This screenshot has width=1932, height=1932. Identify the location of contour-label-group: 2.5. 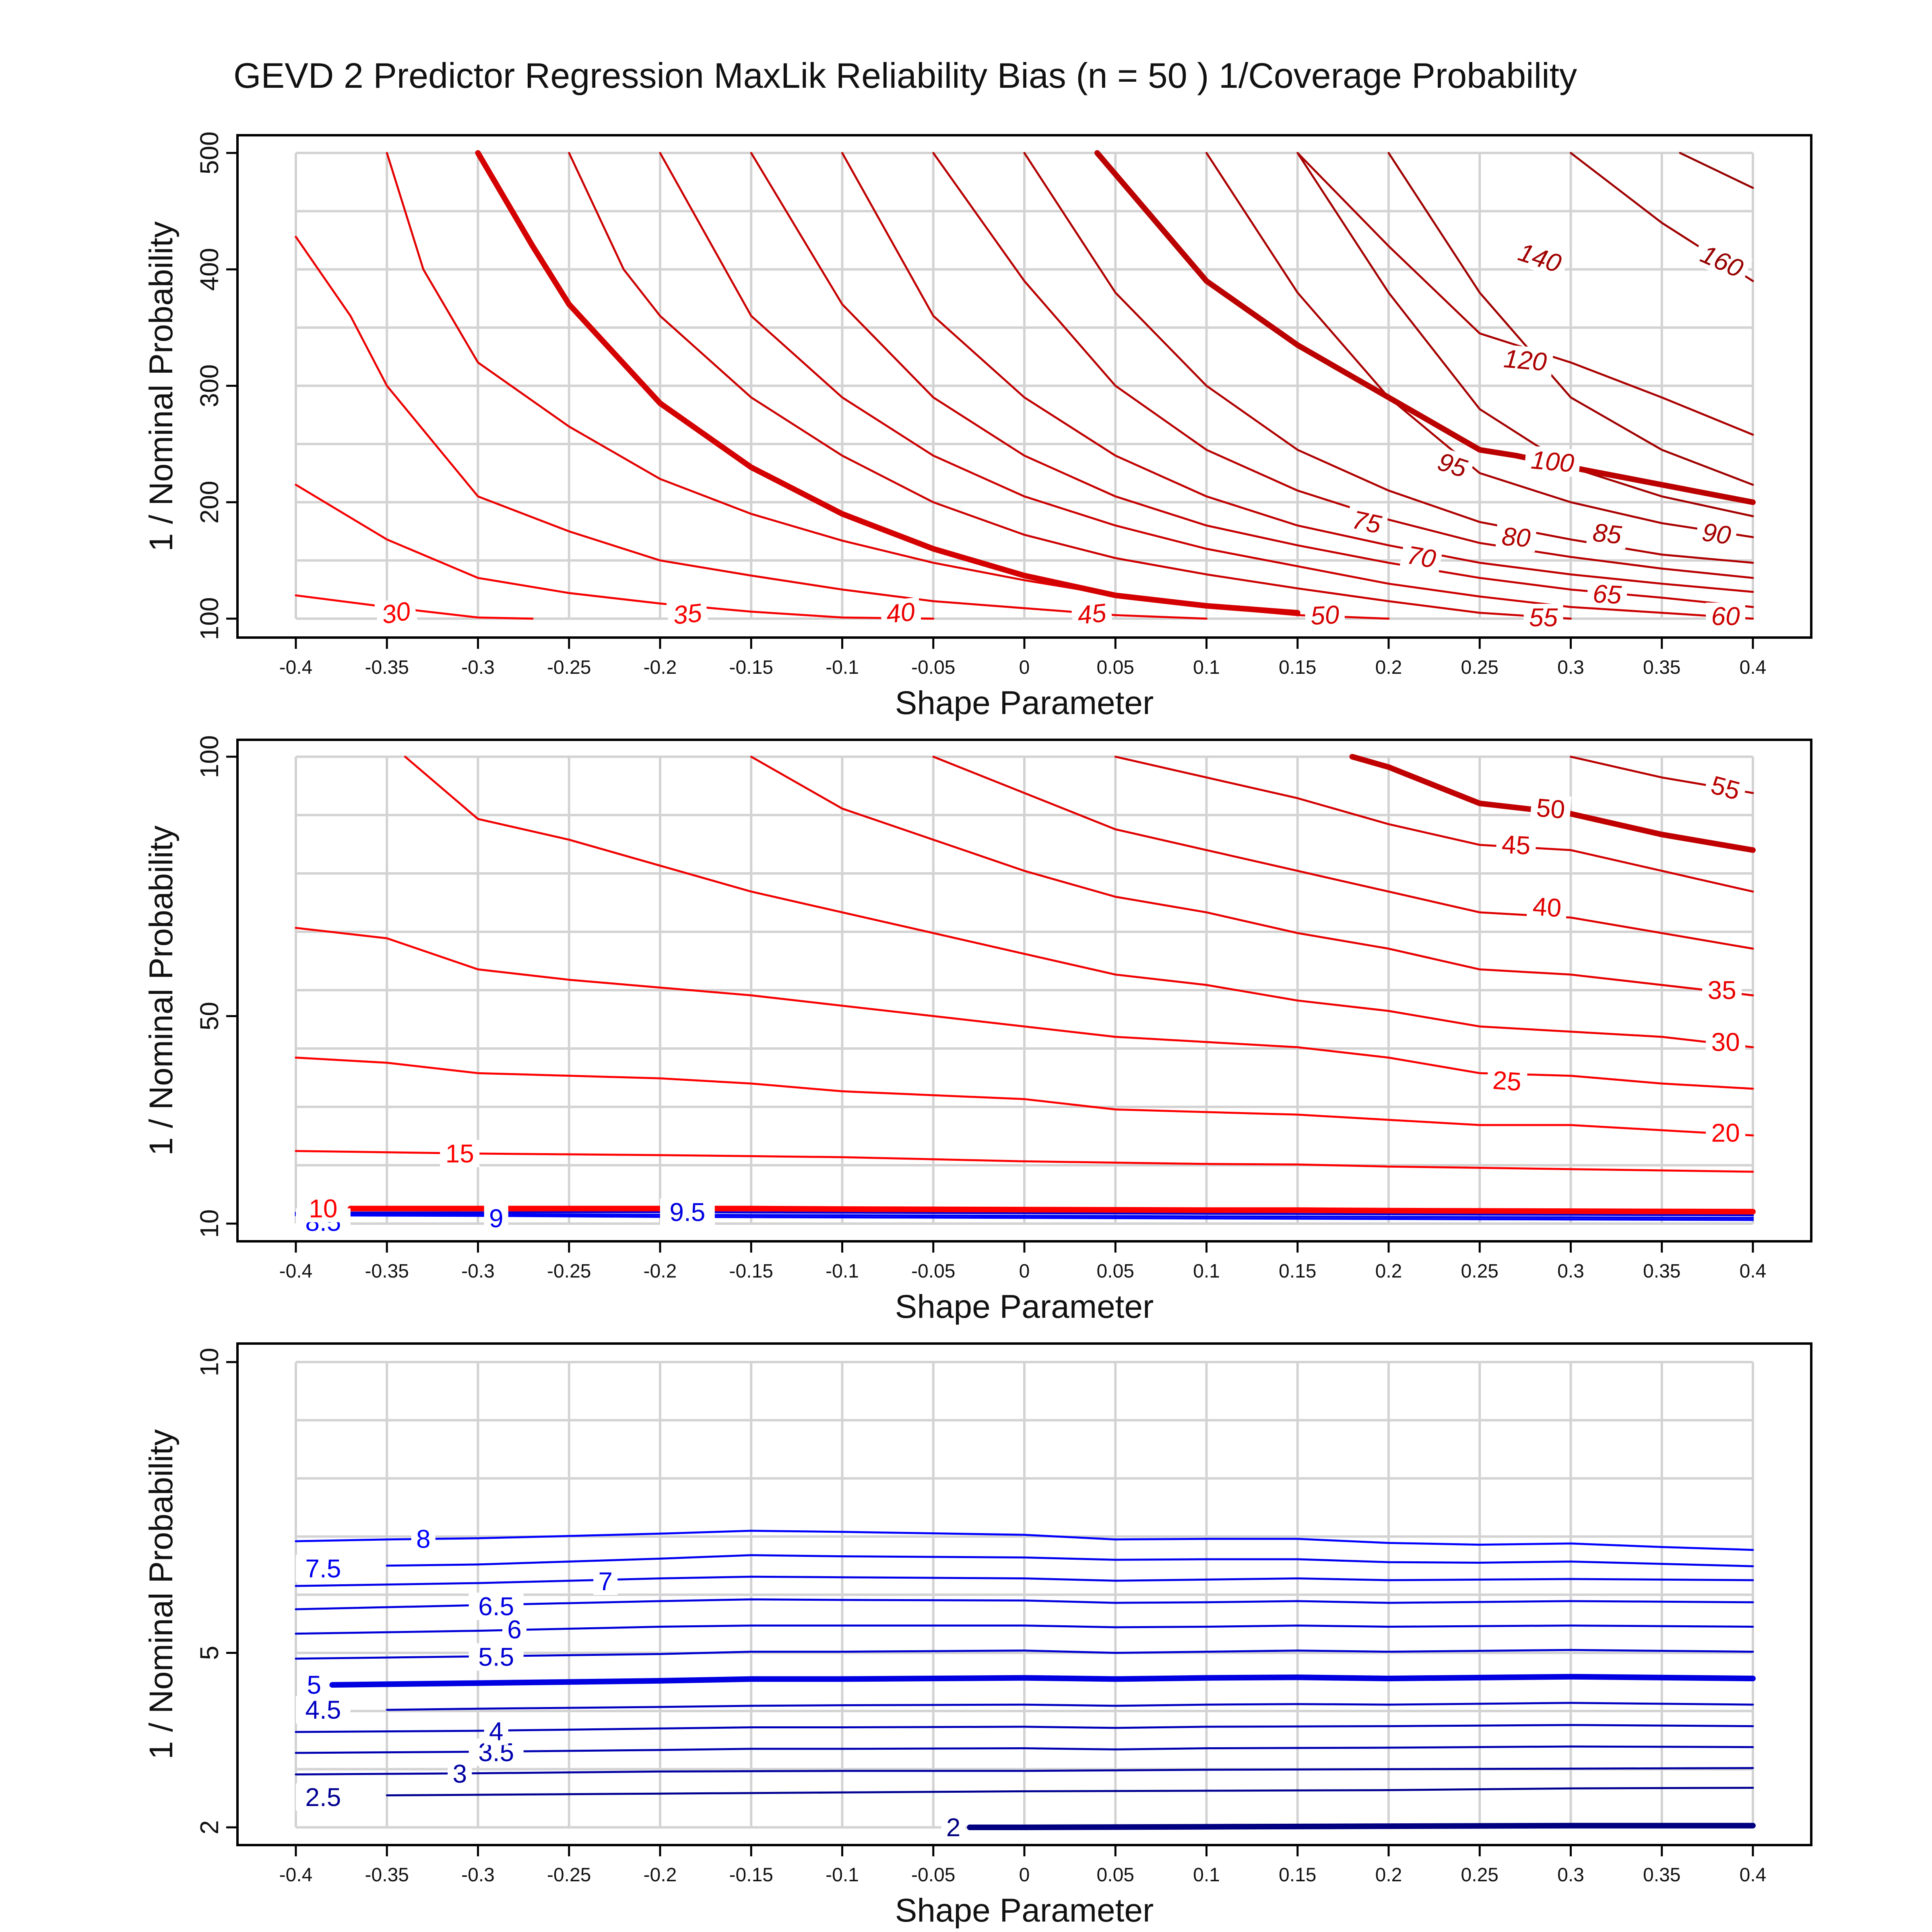
(323, 1797).